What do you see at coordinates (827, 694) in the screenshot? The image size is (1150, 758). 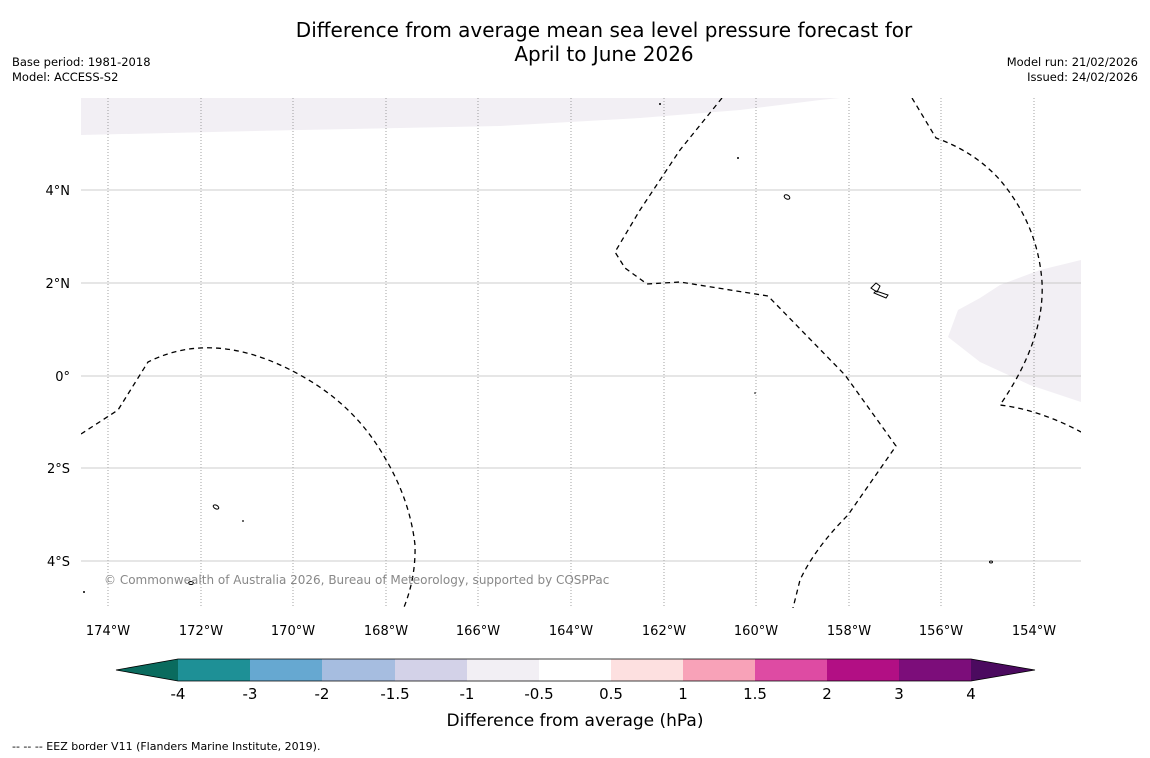 I see `cbar-tick-9: 2` at bounding box center [827, 694].